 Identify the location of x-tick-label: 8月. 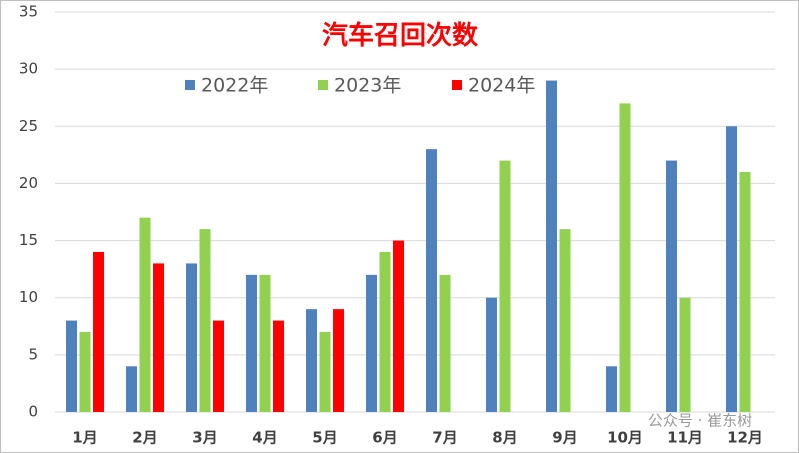
(504, 438).